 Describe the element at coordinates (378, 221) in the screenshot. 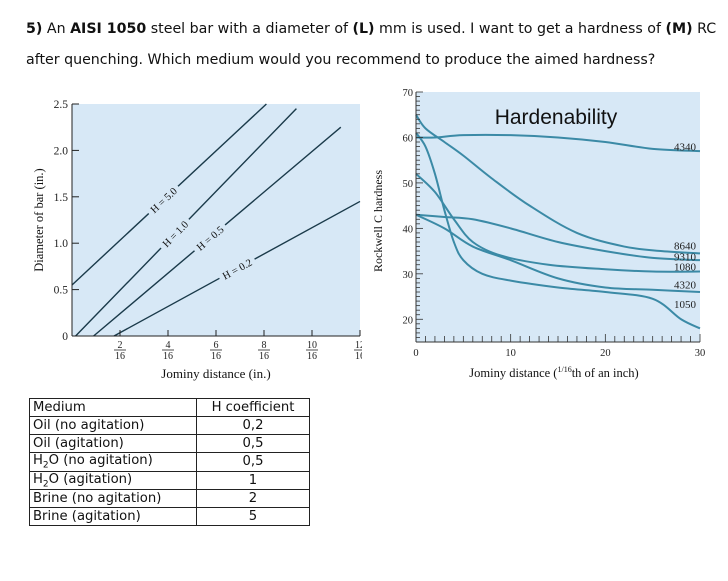

I see `hardenability-chart-y-label: Rockwell C hardness` at that location.